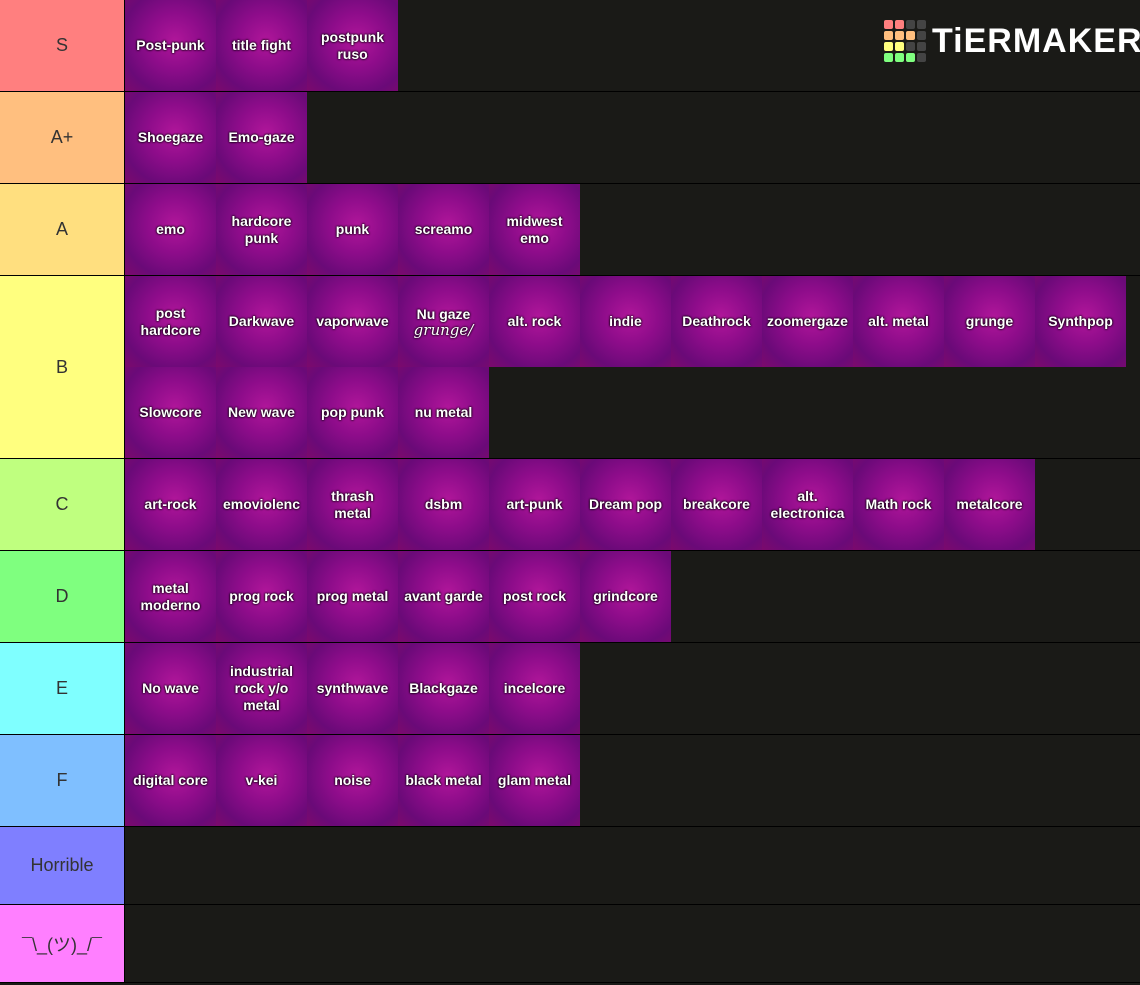 Image resolution: width=1140 pixels, height=985 pixels. What do you see at coordinates (261, 504) in the screenshot?
I see `item-label: emoviolenc` at bounding box center [261, 504].